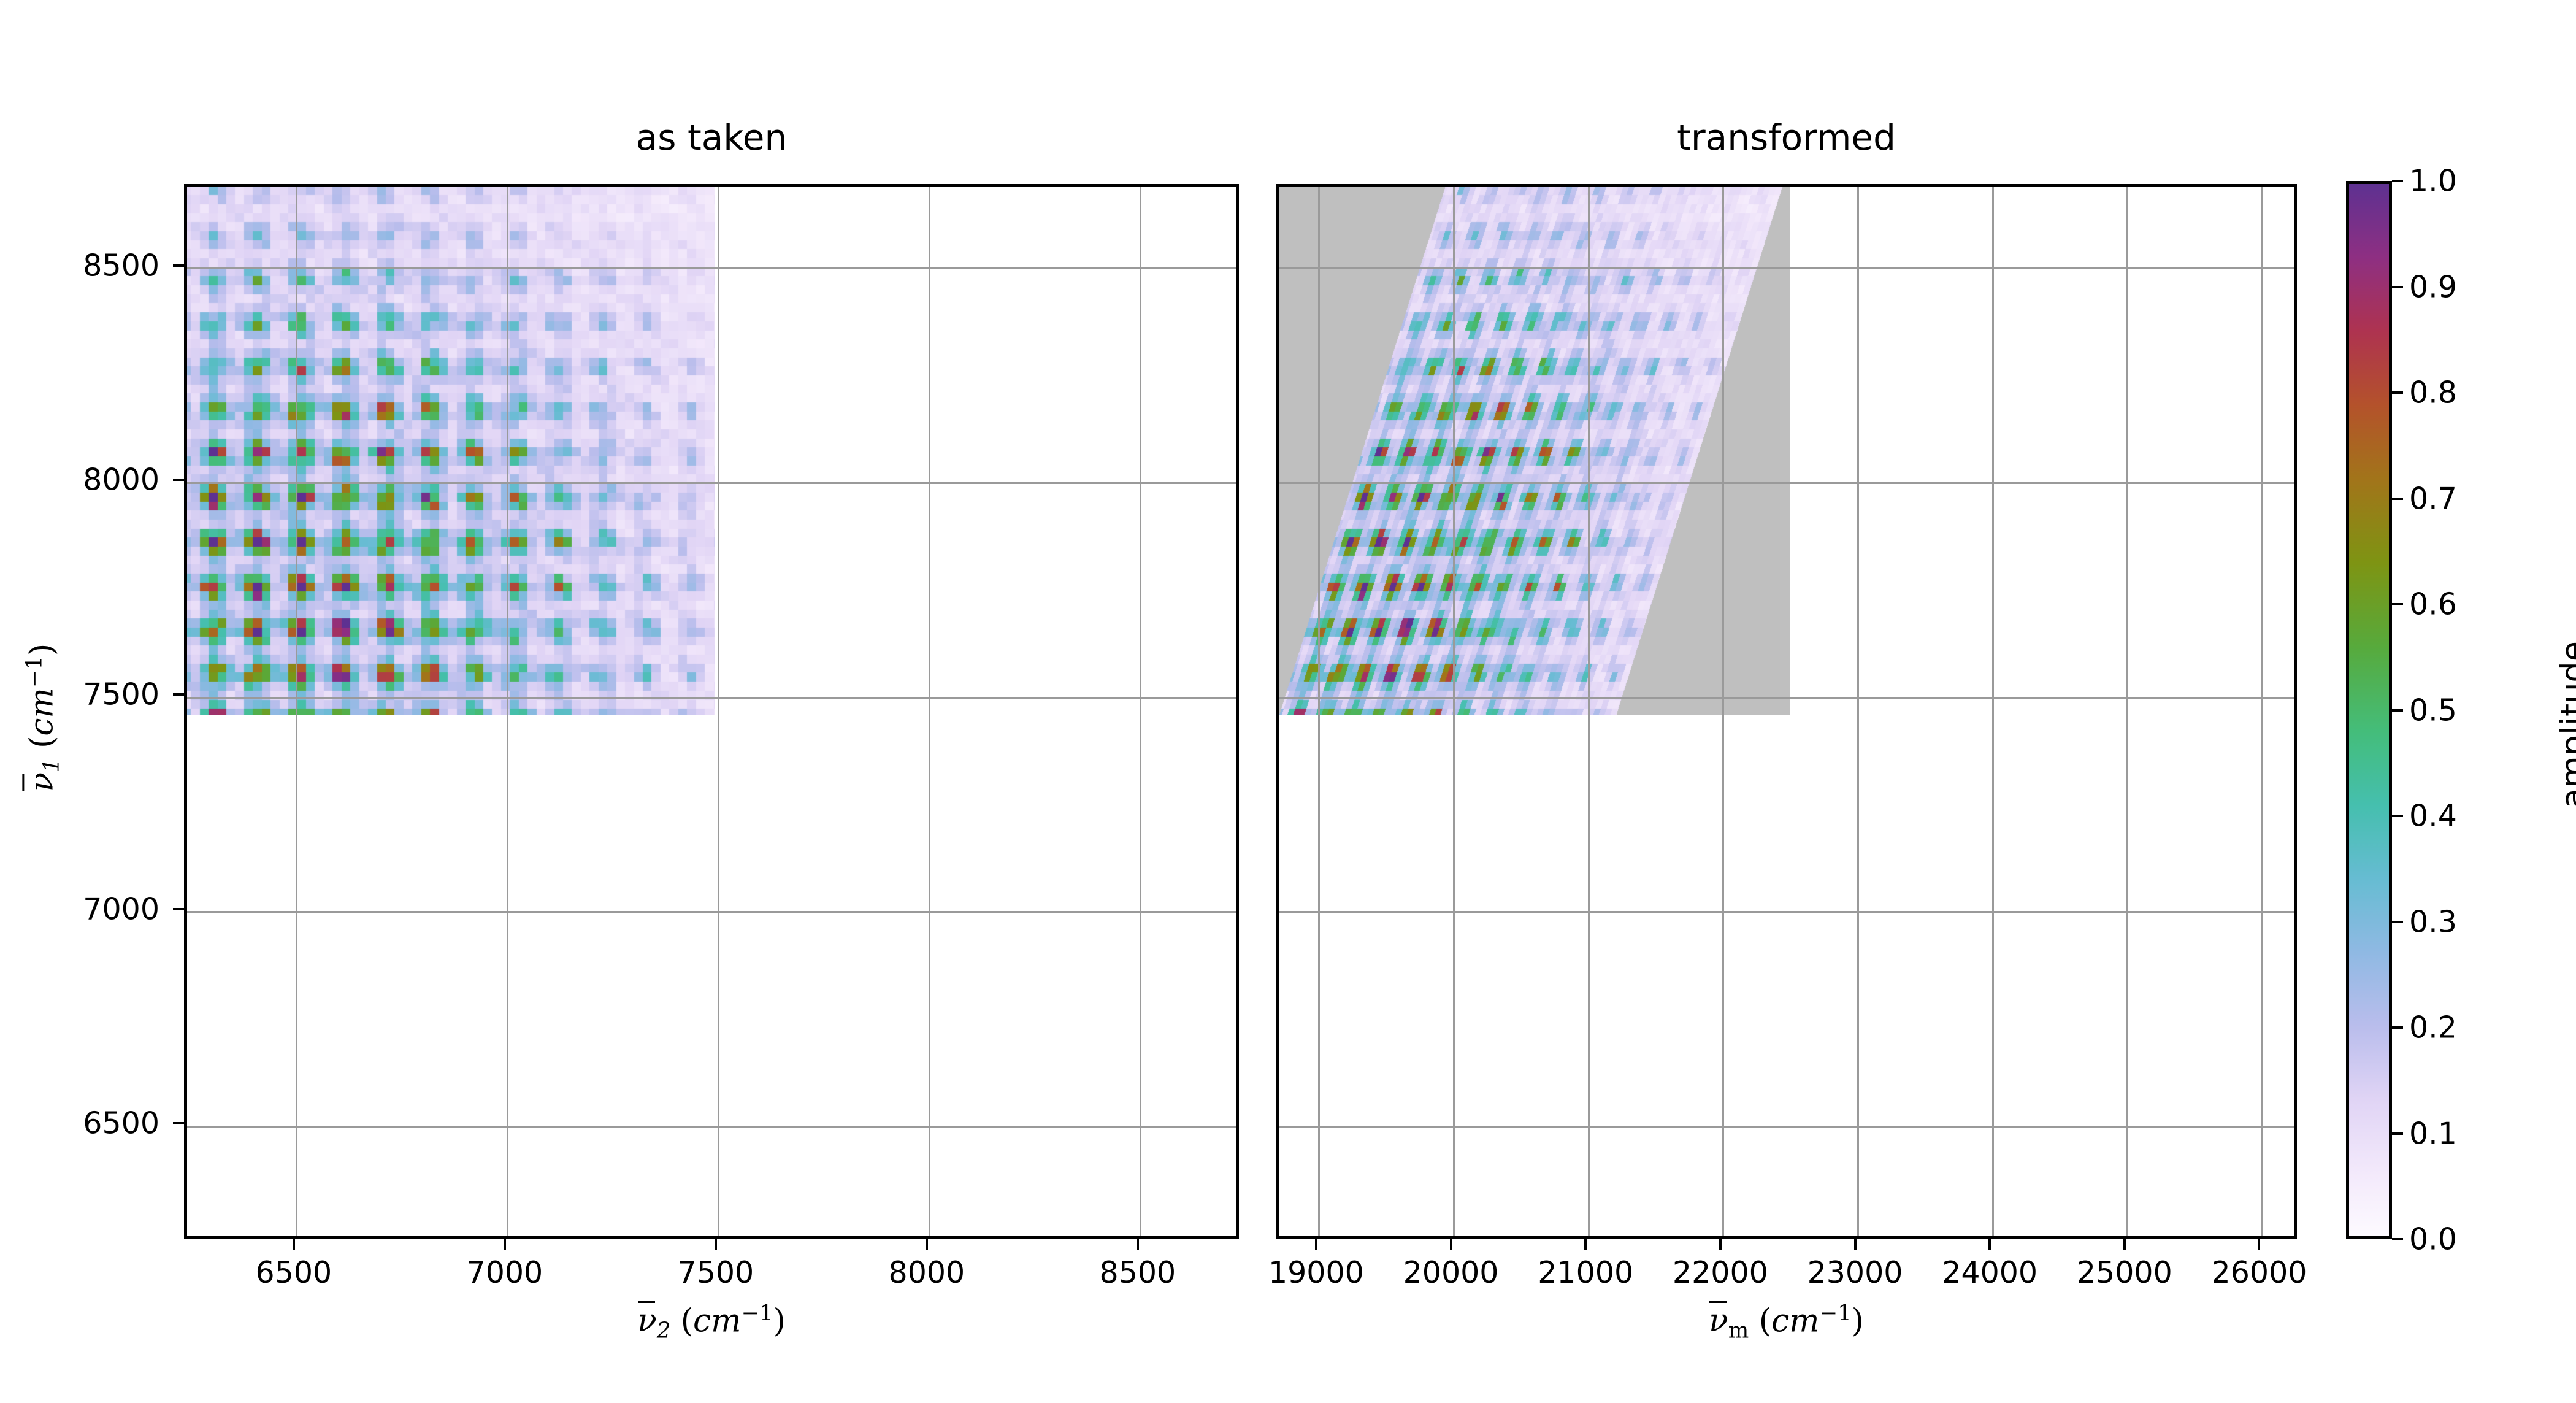 The width and height of the screenshot is (2576, 1403). I want to click on x-tick-label: 21000, so click(1586, 1272).